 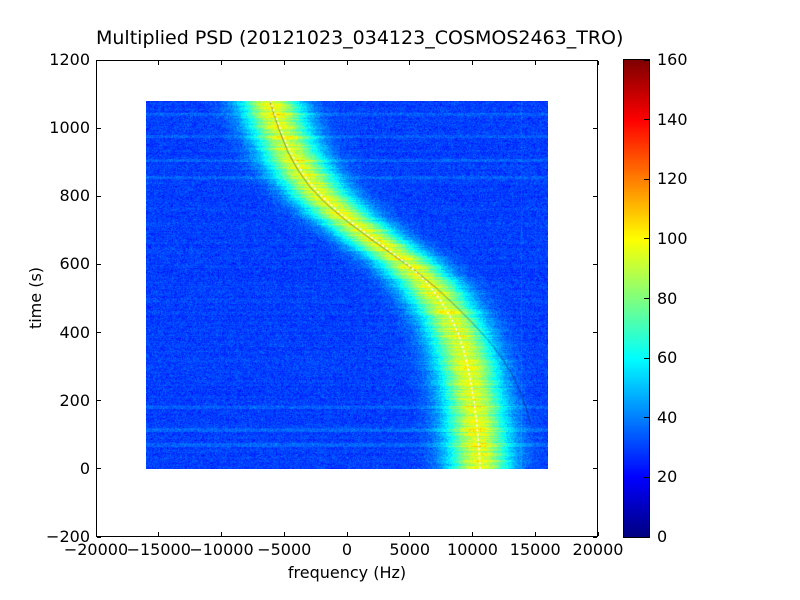 I want to click on y-tick-label: 800, so click(x=74, y=196).